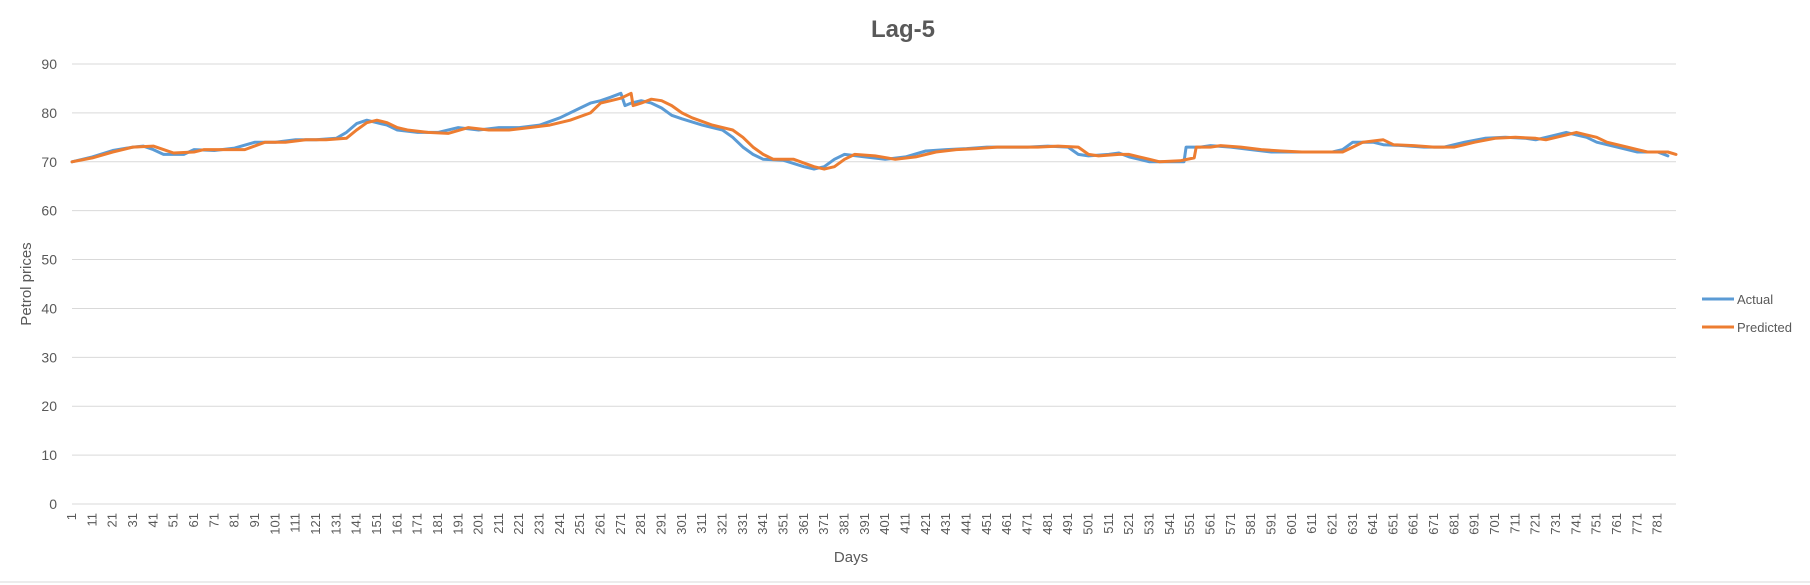 Image resolution: width=1810 pixels, height=585 pixels. I want to click on legend: Actual Predicted, so click(1747, 313).